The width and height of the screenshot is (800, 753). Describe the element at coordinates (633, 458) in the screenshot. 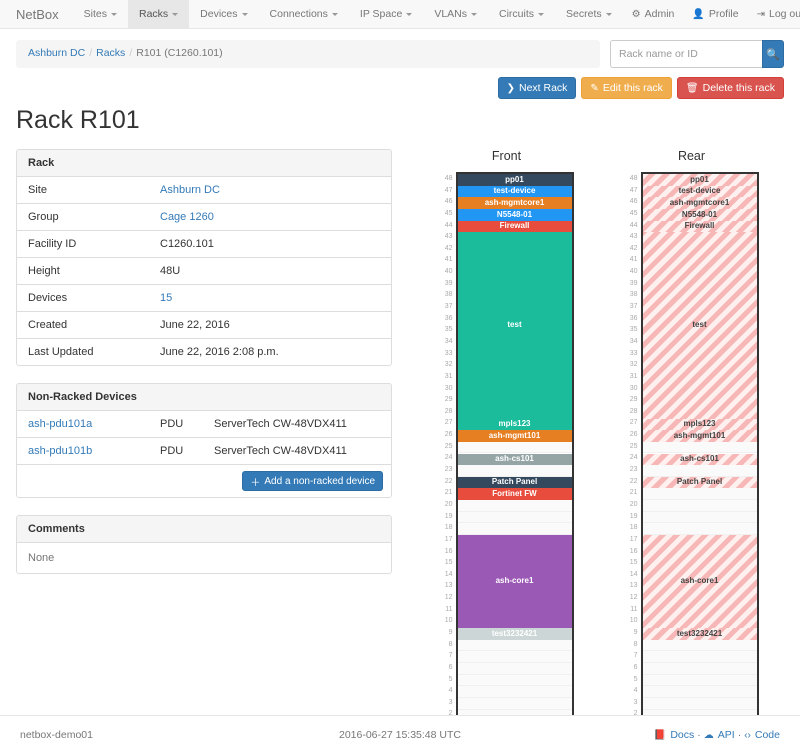

I see `rack-unit-number: 24` at that location.